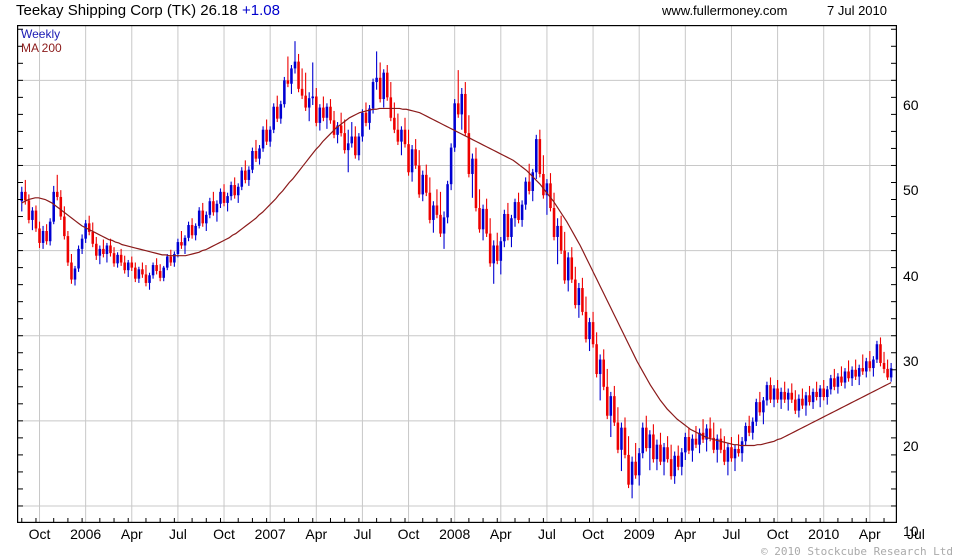 This screenshot has width=980, height=560. I want to click on legend-ma200: MA 200, so click(41, 48).